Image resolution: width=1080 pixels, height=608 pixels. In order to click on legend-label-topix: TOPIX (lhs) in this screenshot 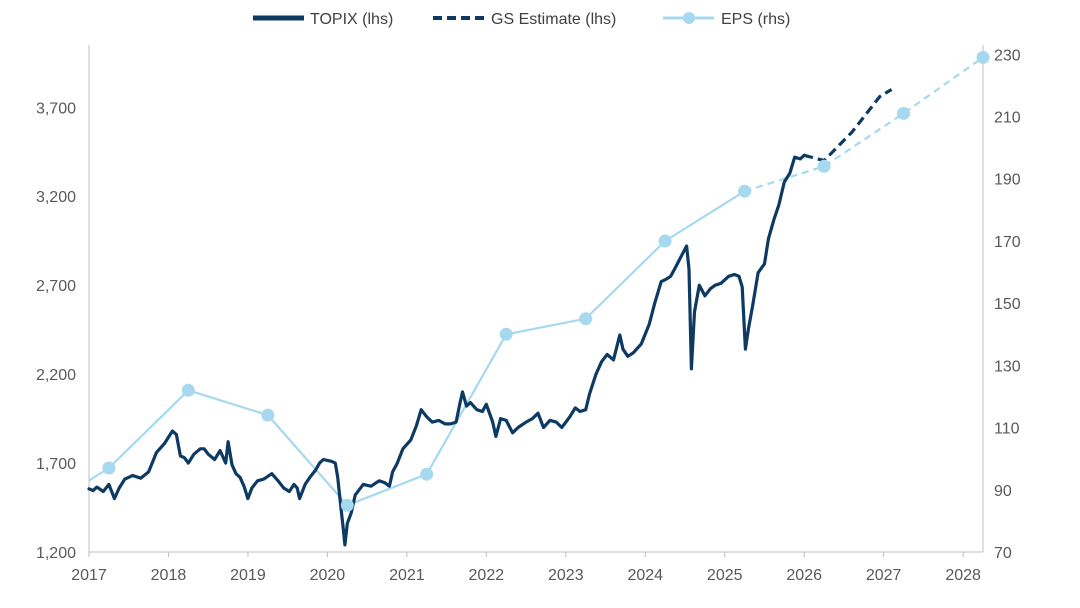, I will do `click(351, 19)`.